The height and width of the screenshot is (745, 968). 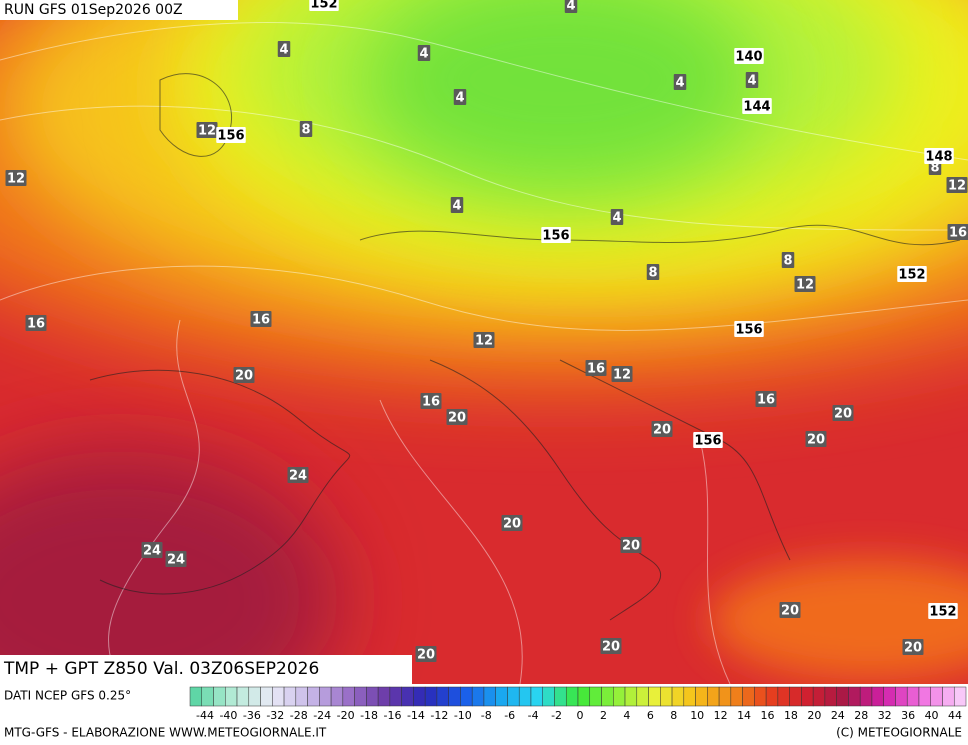 I want to click on scale-tick-label: -24, so click(x=322, y=715).